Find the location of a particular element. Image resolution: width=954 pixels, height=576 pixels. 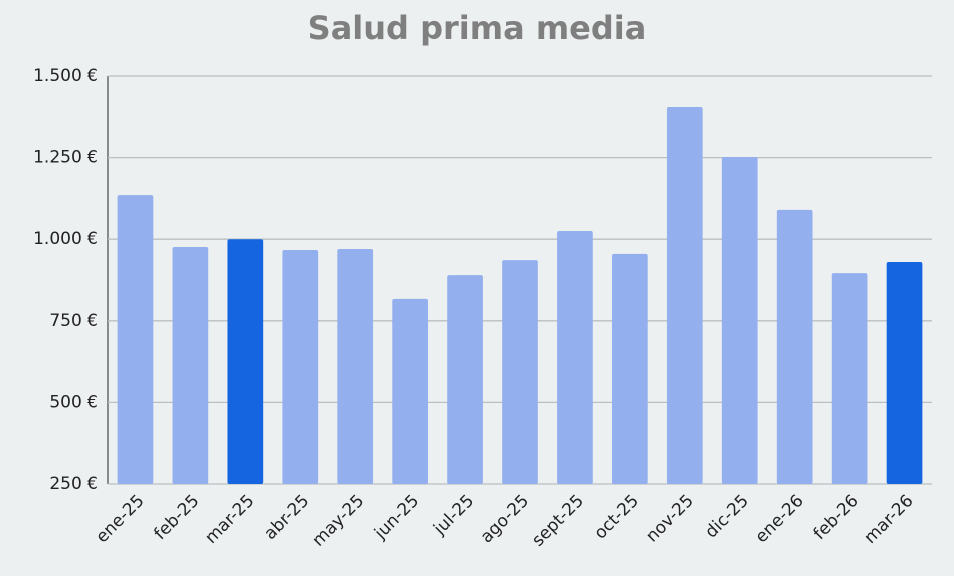

x-tick-label: sept-25 is located at coordinates (558, 521).